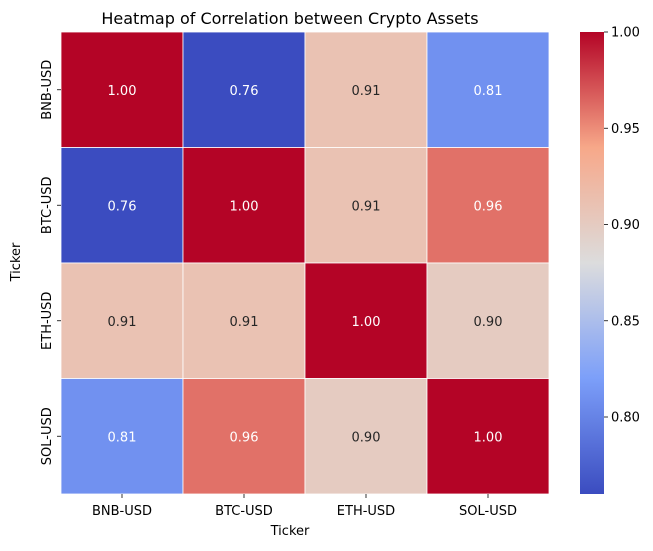 This screenshot has width=653, height=551. Describe the element at coordinates (625, 321) in the screenshot. I see `colorbar-tick-label: 0.85` at that location.